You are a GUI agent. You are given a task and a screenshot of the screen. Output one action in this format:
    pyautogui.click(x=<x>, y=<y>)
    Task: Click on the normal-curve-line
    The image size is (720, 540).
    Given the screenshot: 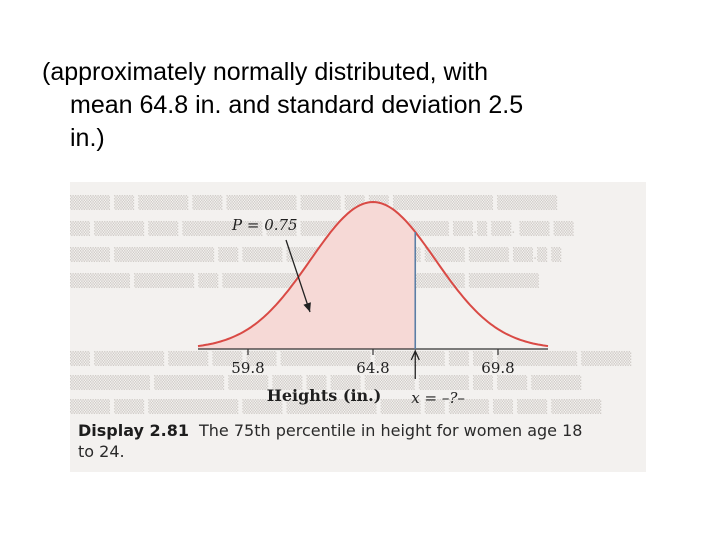 What is the action you would take?
    pyautogui.click(x=373, y=274)
    